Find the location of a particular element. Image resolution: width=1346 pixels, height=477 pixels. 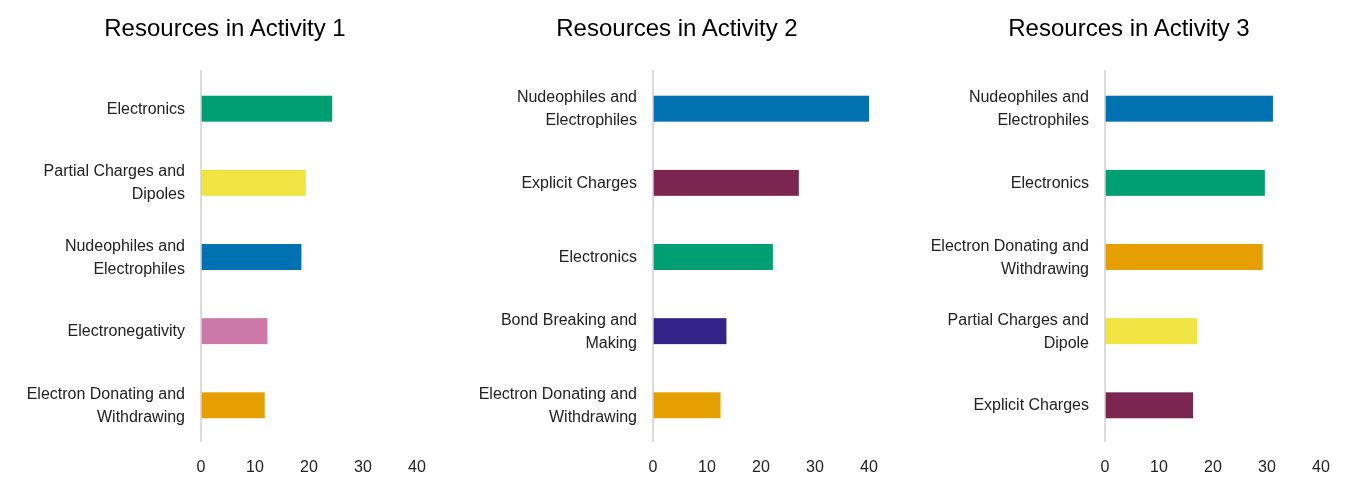

y-tick-label: Partial Charges and Dipole is located at coordinates (1018, 330).